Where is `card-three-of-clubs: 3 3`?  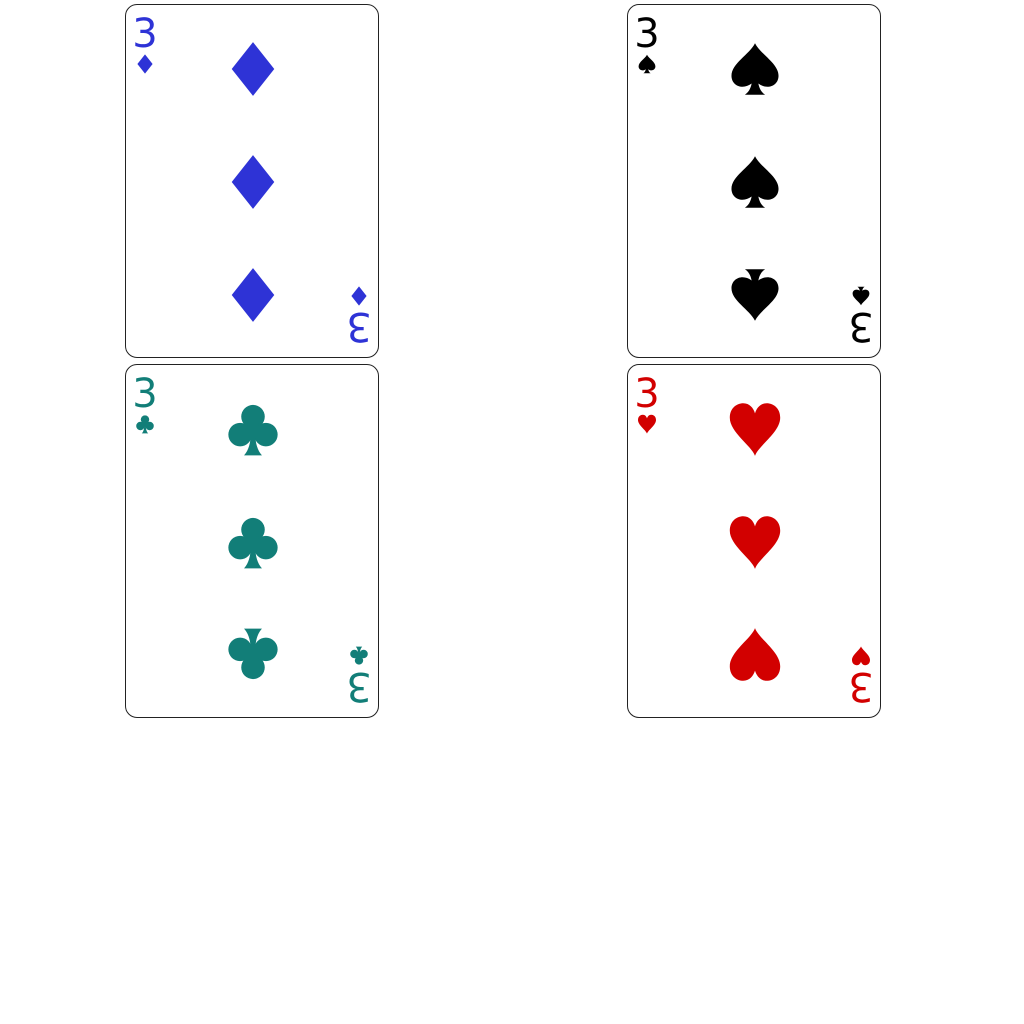 card-three-of-clubs: 3 3 is located at coordinates (252, 541).